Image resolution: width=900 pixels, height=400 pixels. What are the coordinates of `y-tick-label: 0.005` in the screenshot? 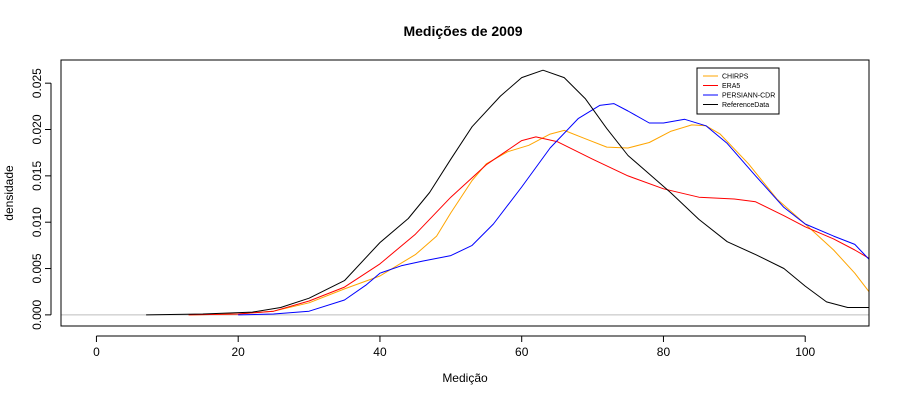 It's located at (37, 268).